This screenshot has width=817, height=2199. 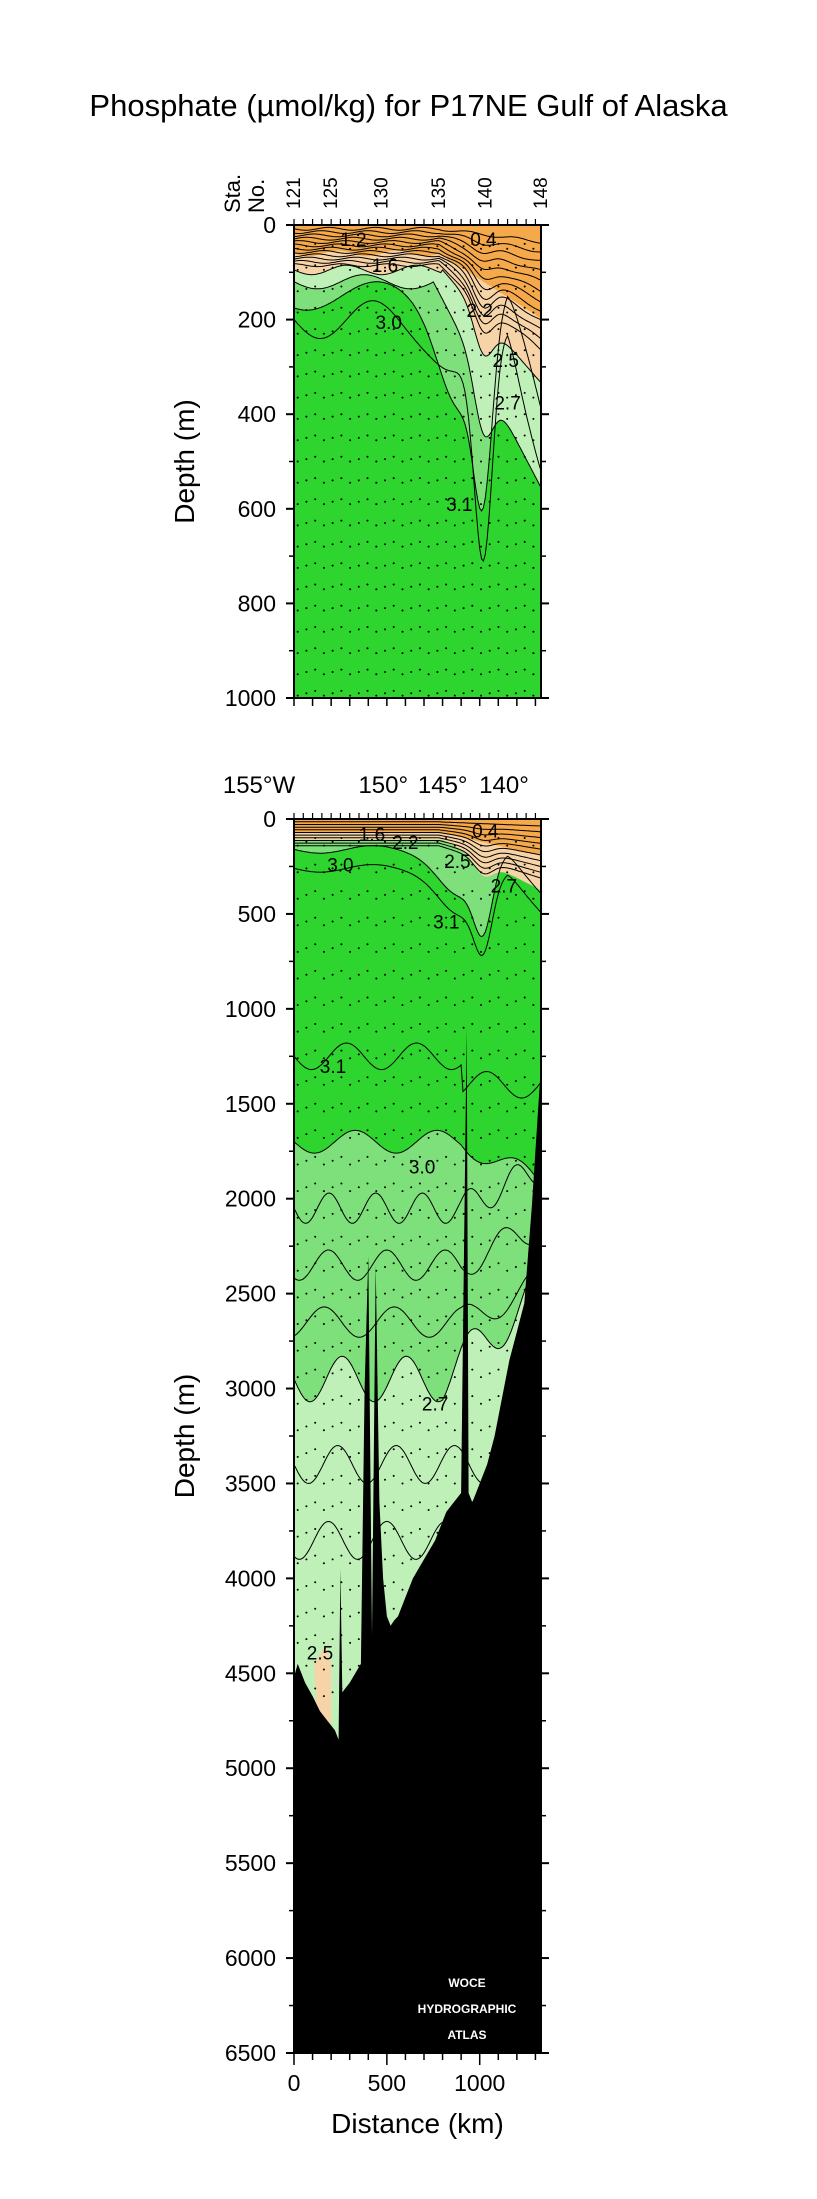 What do you see at coordinates (387, 2083) in the screenshot?
I see `lower-xtick-label: 500` at bounding box center [387, 2083].